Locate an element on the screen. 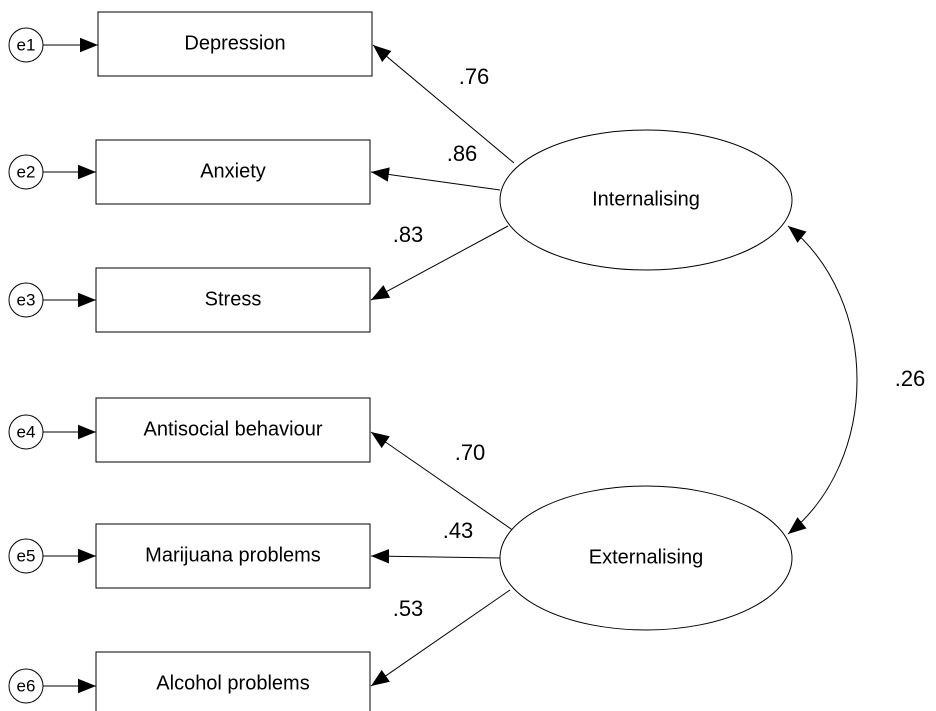 Image resolution: width=936 pixels, height=711 pixels. indicator-label: Depression is located at coordinates (234, 43).